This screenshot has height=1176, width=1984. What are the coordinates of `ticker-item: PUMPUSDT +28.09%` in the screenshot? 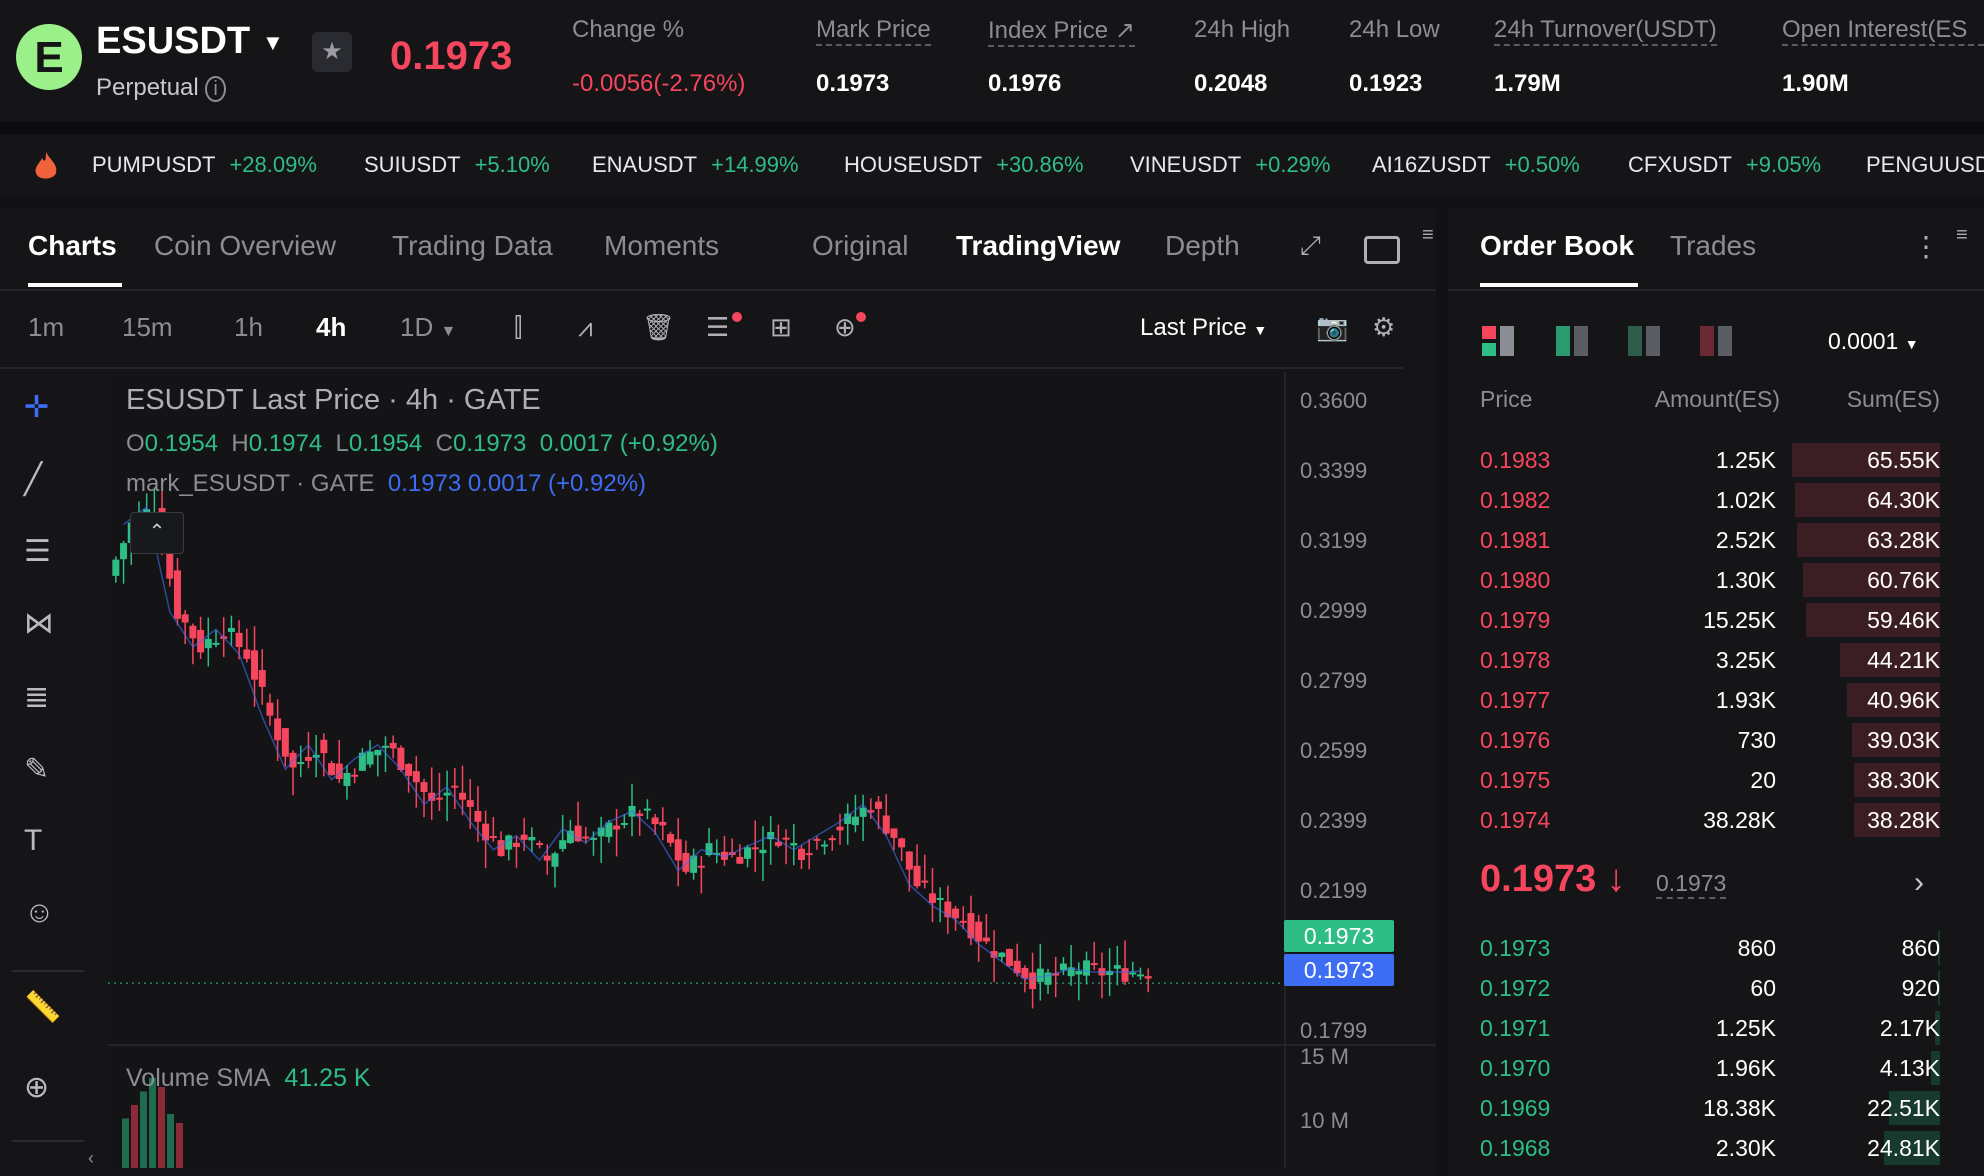 It's located at (204, 164).